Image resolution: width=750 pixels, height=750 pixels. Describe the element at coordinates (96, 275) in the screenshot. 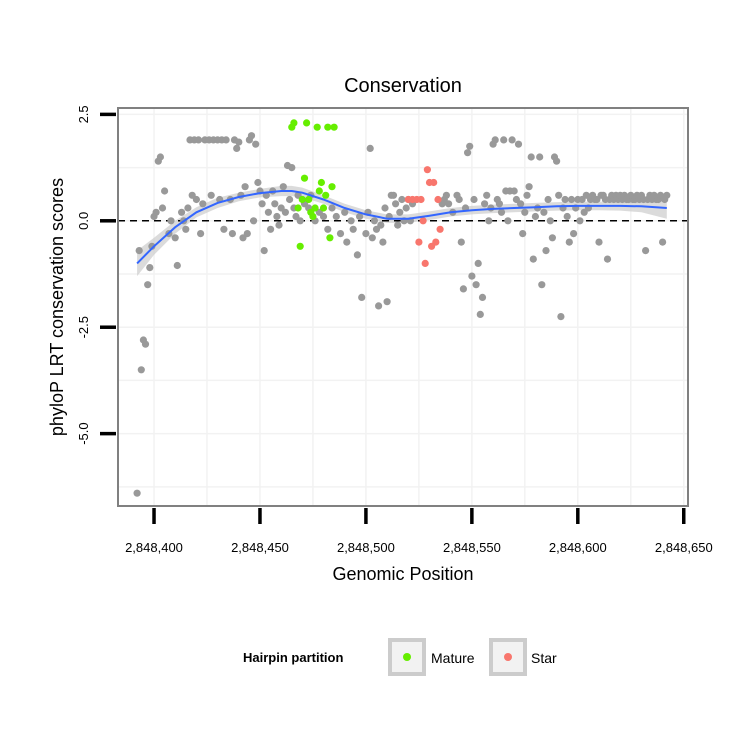

I see `y-axis: 2.5 0.0 -2.5 -5.0` at that location.